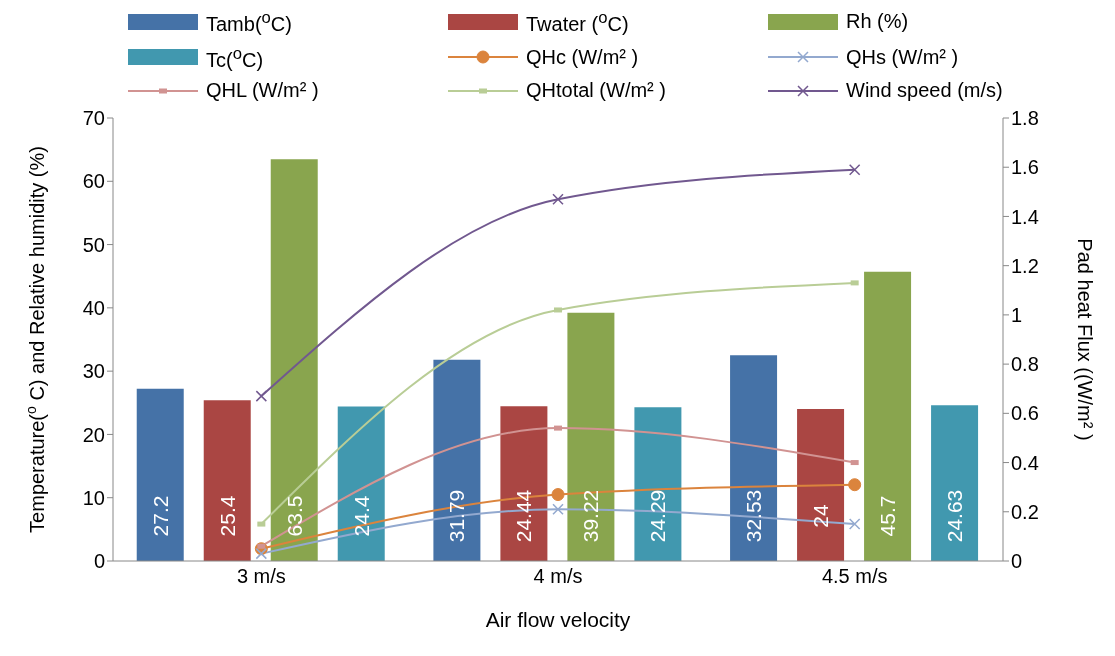 The width and height of the screenshot is (1115, 656). Describe the element at coordinates (93, 181) in the screenshot. I see `y-tick-label: 60` at that location.